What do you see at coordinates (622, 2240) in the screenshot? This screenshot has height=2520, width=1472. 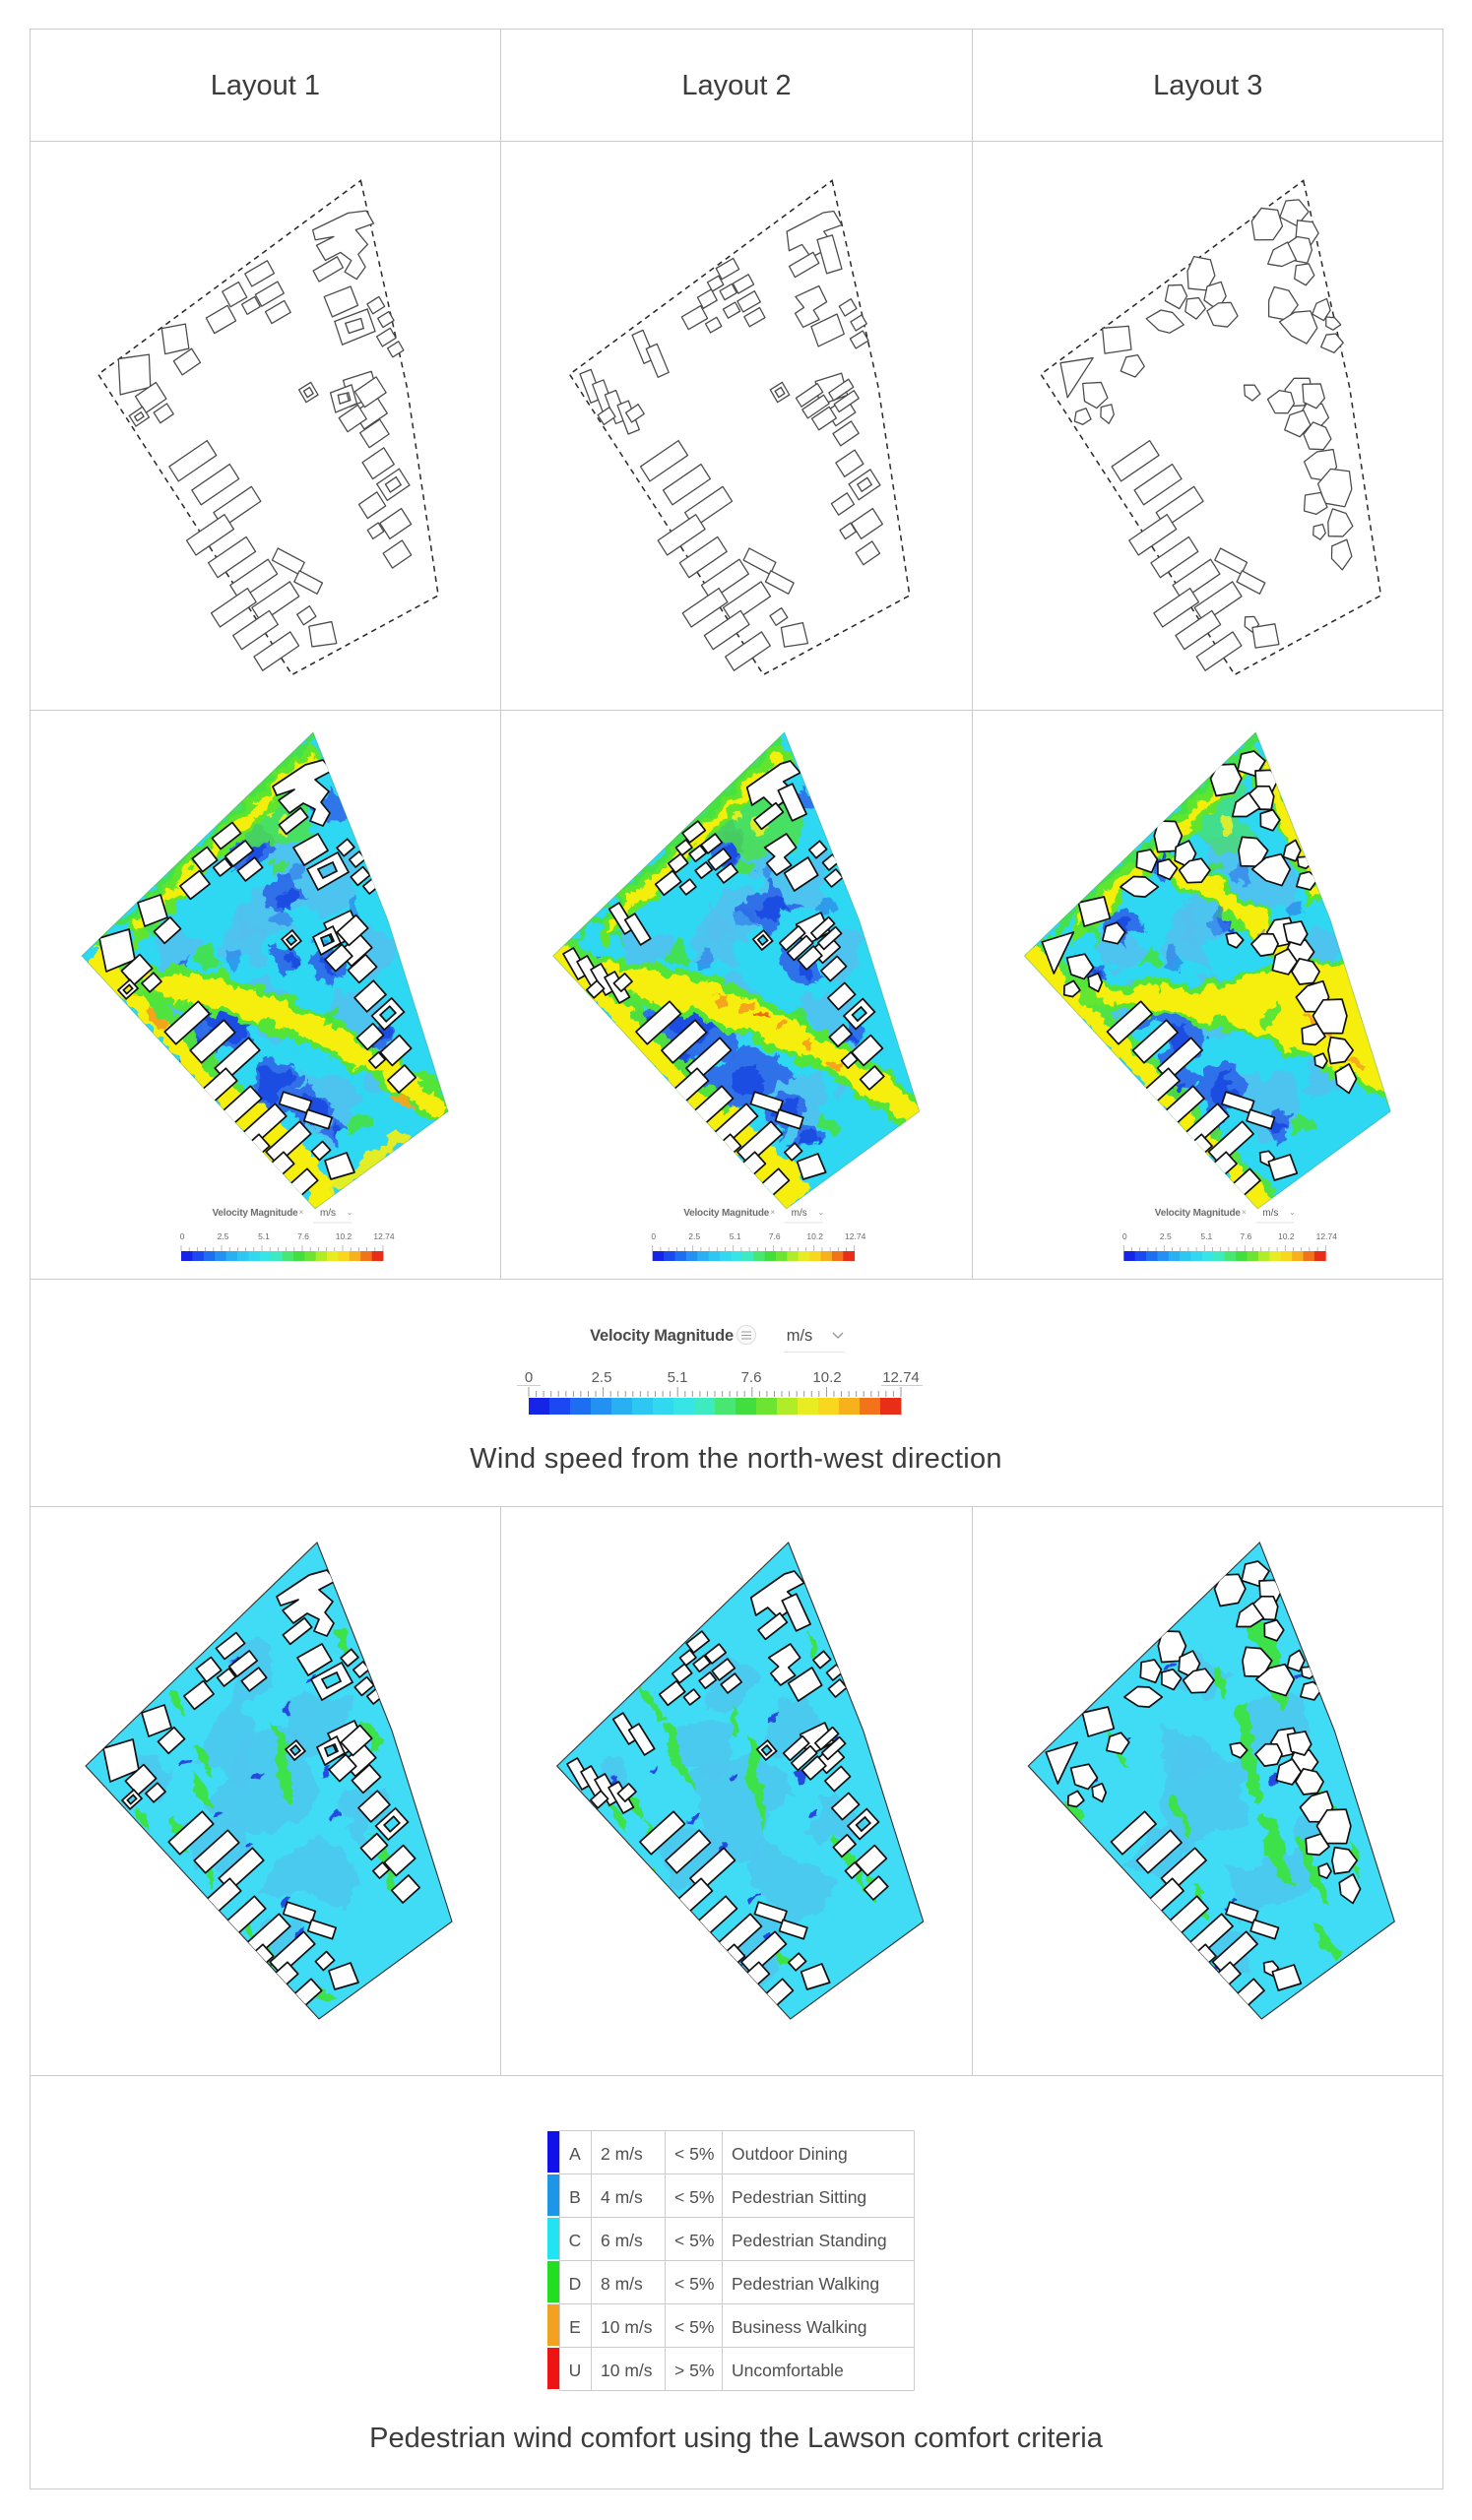 I see `svg-text: 6 m/s` at bounding box center [622, 2240].